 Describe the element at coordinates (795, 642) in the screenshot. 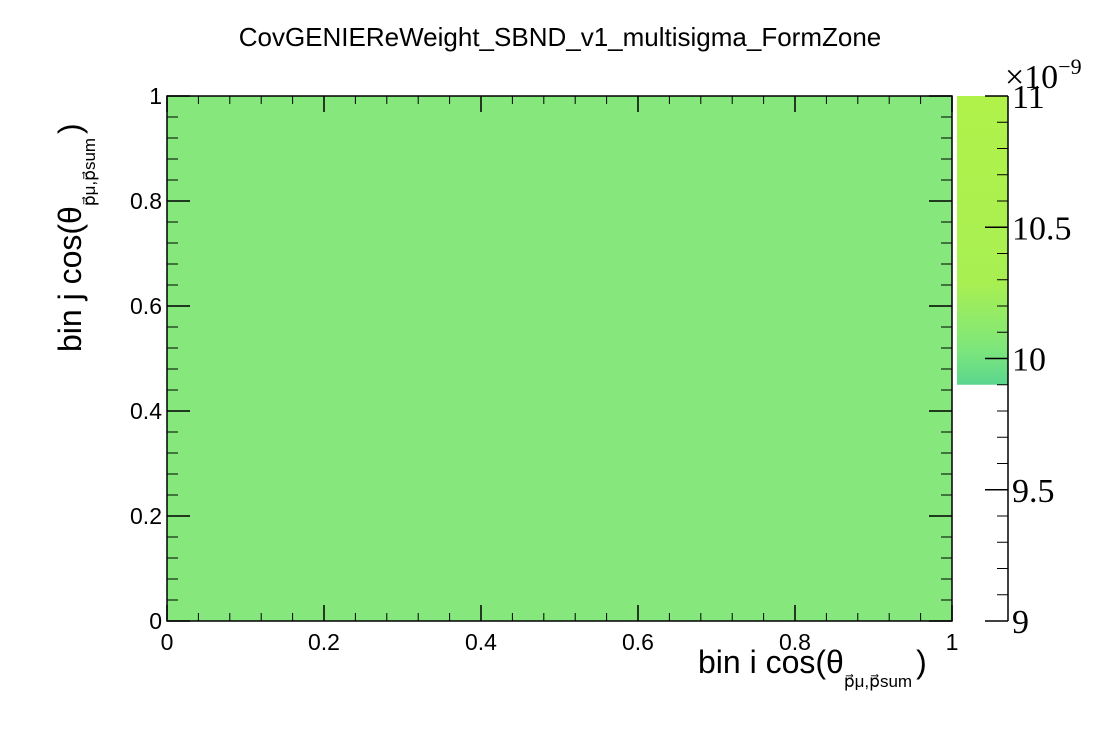

I see `x-tick-label: 0.8` at that location.